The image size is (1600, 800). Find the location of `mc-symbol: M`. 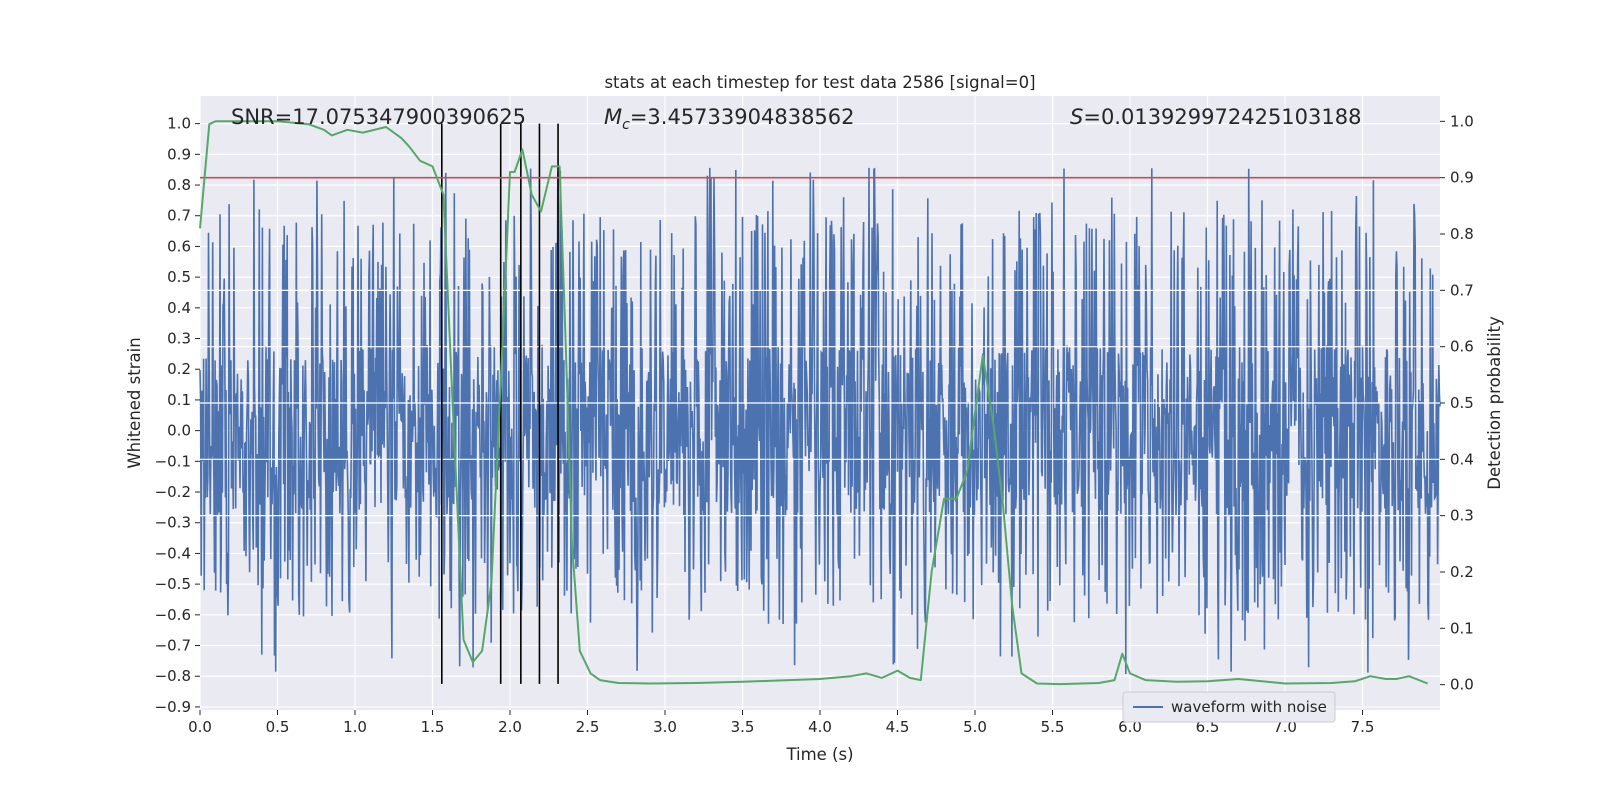

mc-symbol: M is located at coordinates (613, 117).